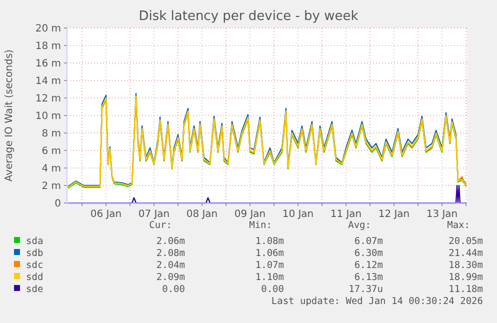 The image size is (497, 323). What do you see at coordinates (35, 265) in the screenshot?
I see `legend-label: sdc` at bounding box center [35, 265].